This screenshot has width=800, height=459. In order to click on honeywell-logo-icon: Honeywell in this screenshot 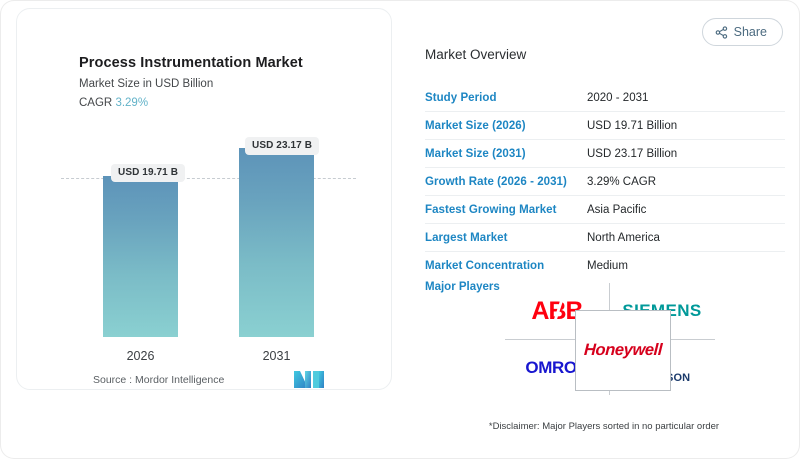, I will do `click(623, 350)`.